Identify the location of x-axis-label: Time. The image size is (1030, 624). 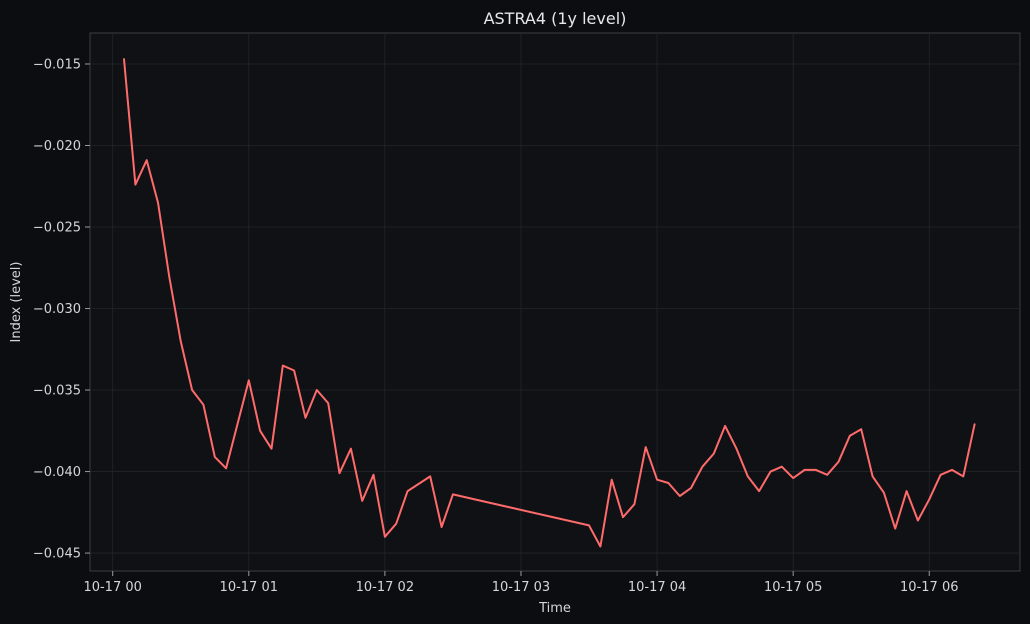
(554, 608).